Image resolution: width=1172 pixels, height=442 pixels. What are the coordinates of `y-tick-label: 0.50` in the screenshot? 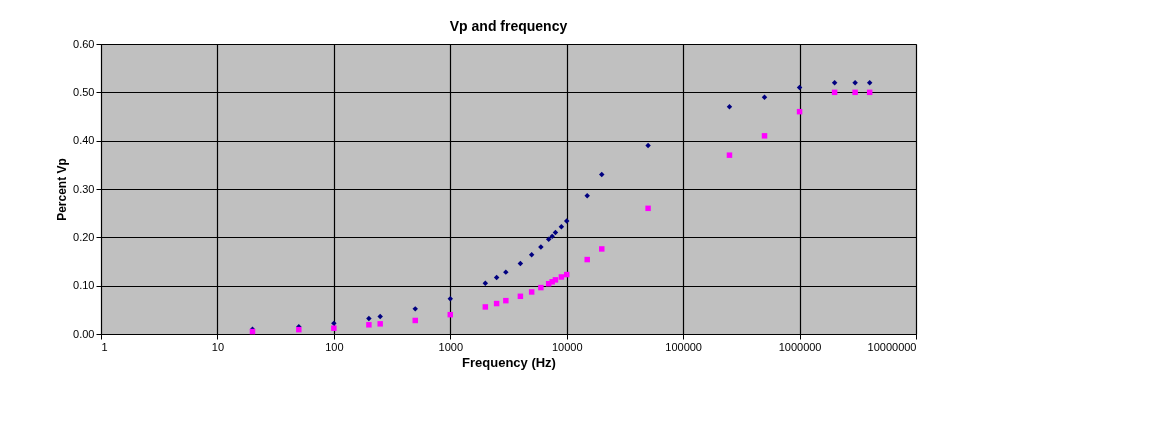 It's located at (84, 91).